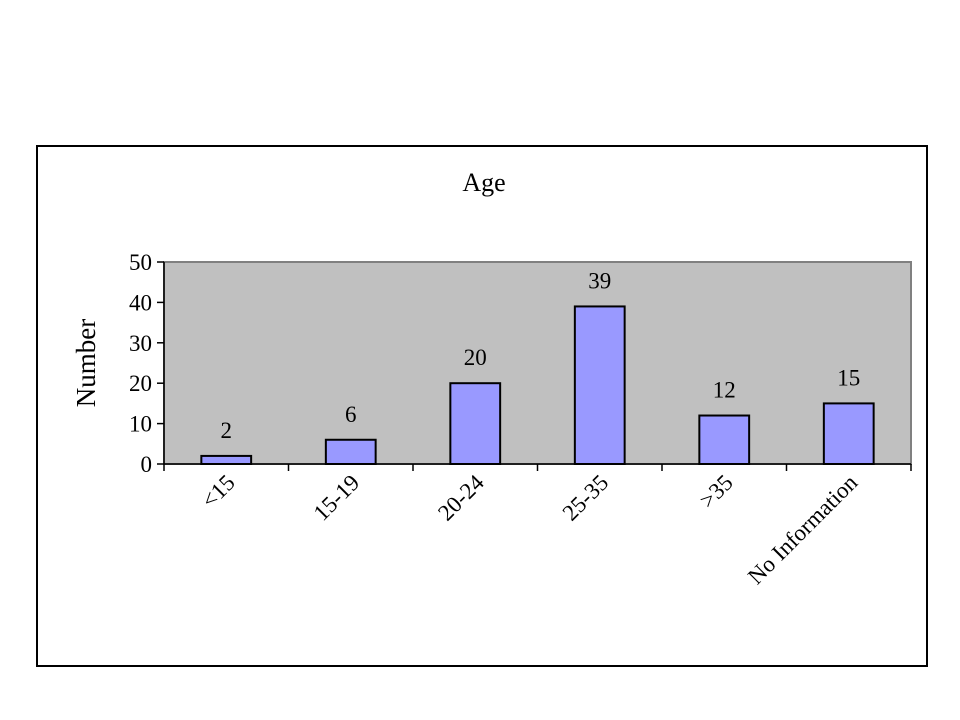 The image size is (960, 720). What do you see at coordinates (218, 491) in the screenshot?
I see `category-label: <15` at bounding box center [218, 491].